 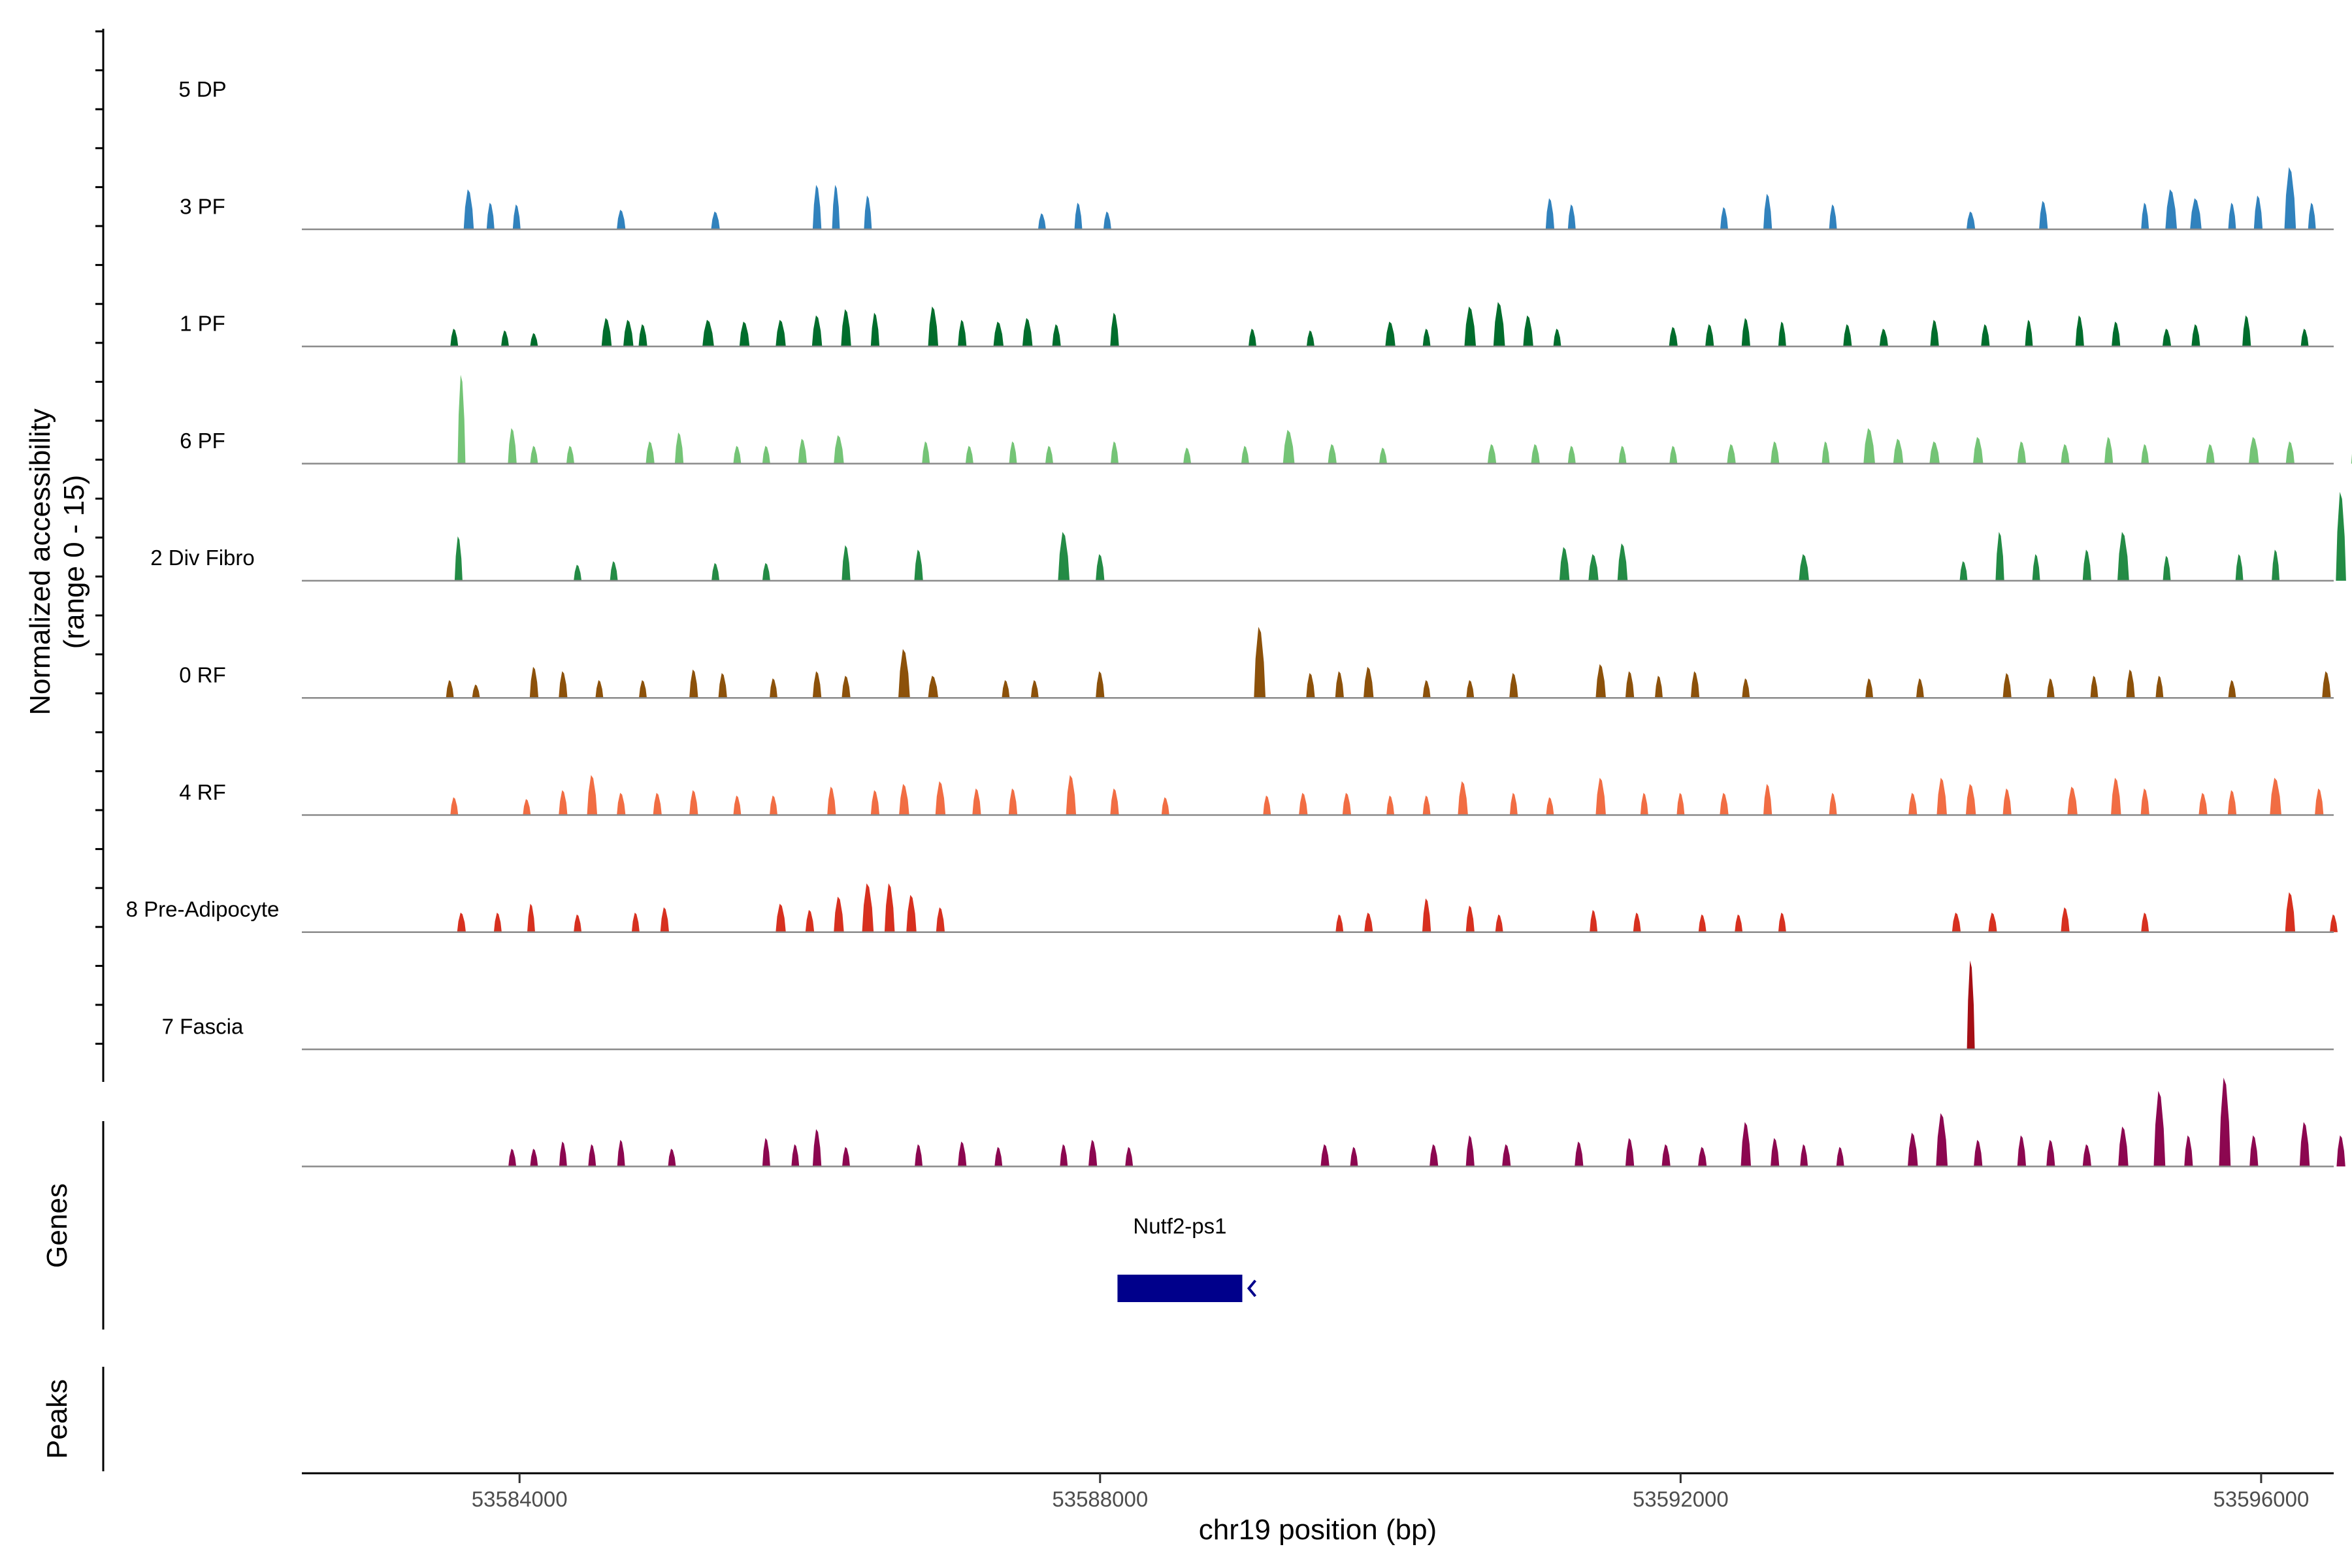 What do you see at coordinates (1318, 1491) in the screenshot?
I see `x-axis: 53584000 53588000 53592000 53596000` at bounding box center [1318, 1491].